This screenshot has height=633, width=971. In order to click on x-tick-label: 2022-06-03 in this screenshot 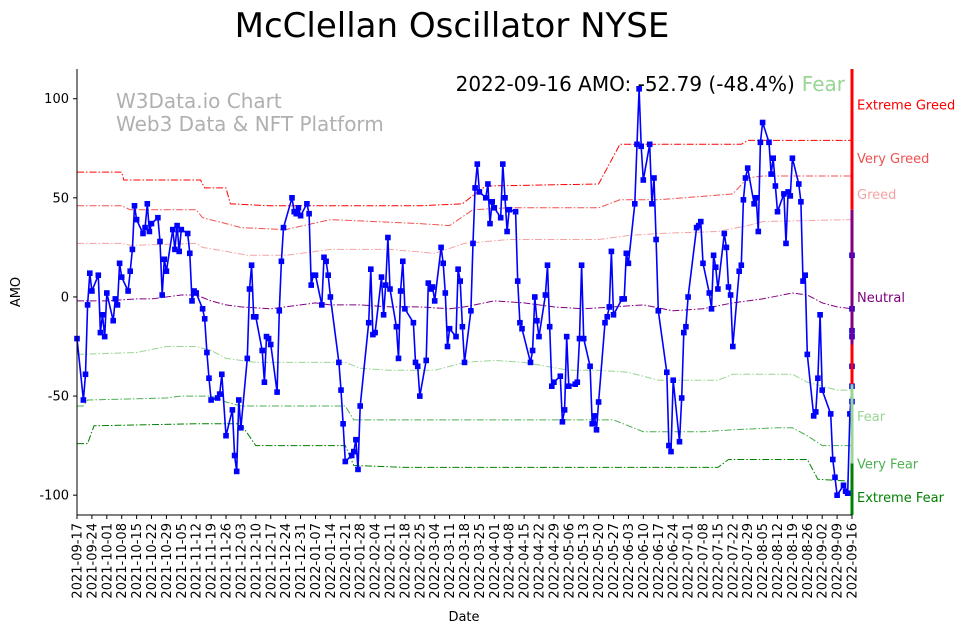, I will do `click(629, 561)`.